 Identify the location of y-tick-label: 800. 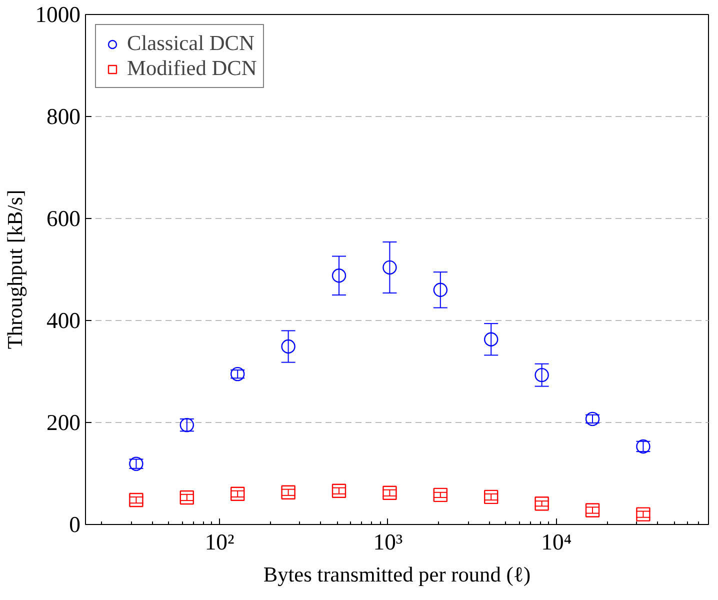
(63, 116).